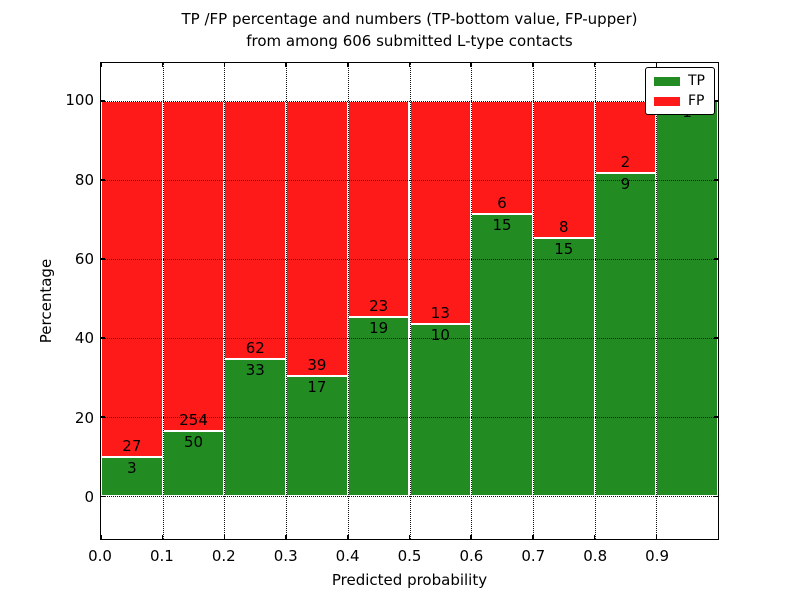  I want to click on fp-count-label: 23, so click(379, 306).